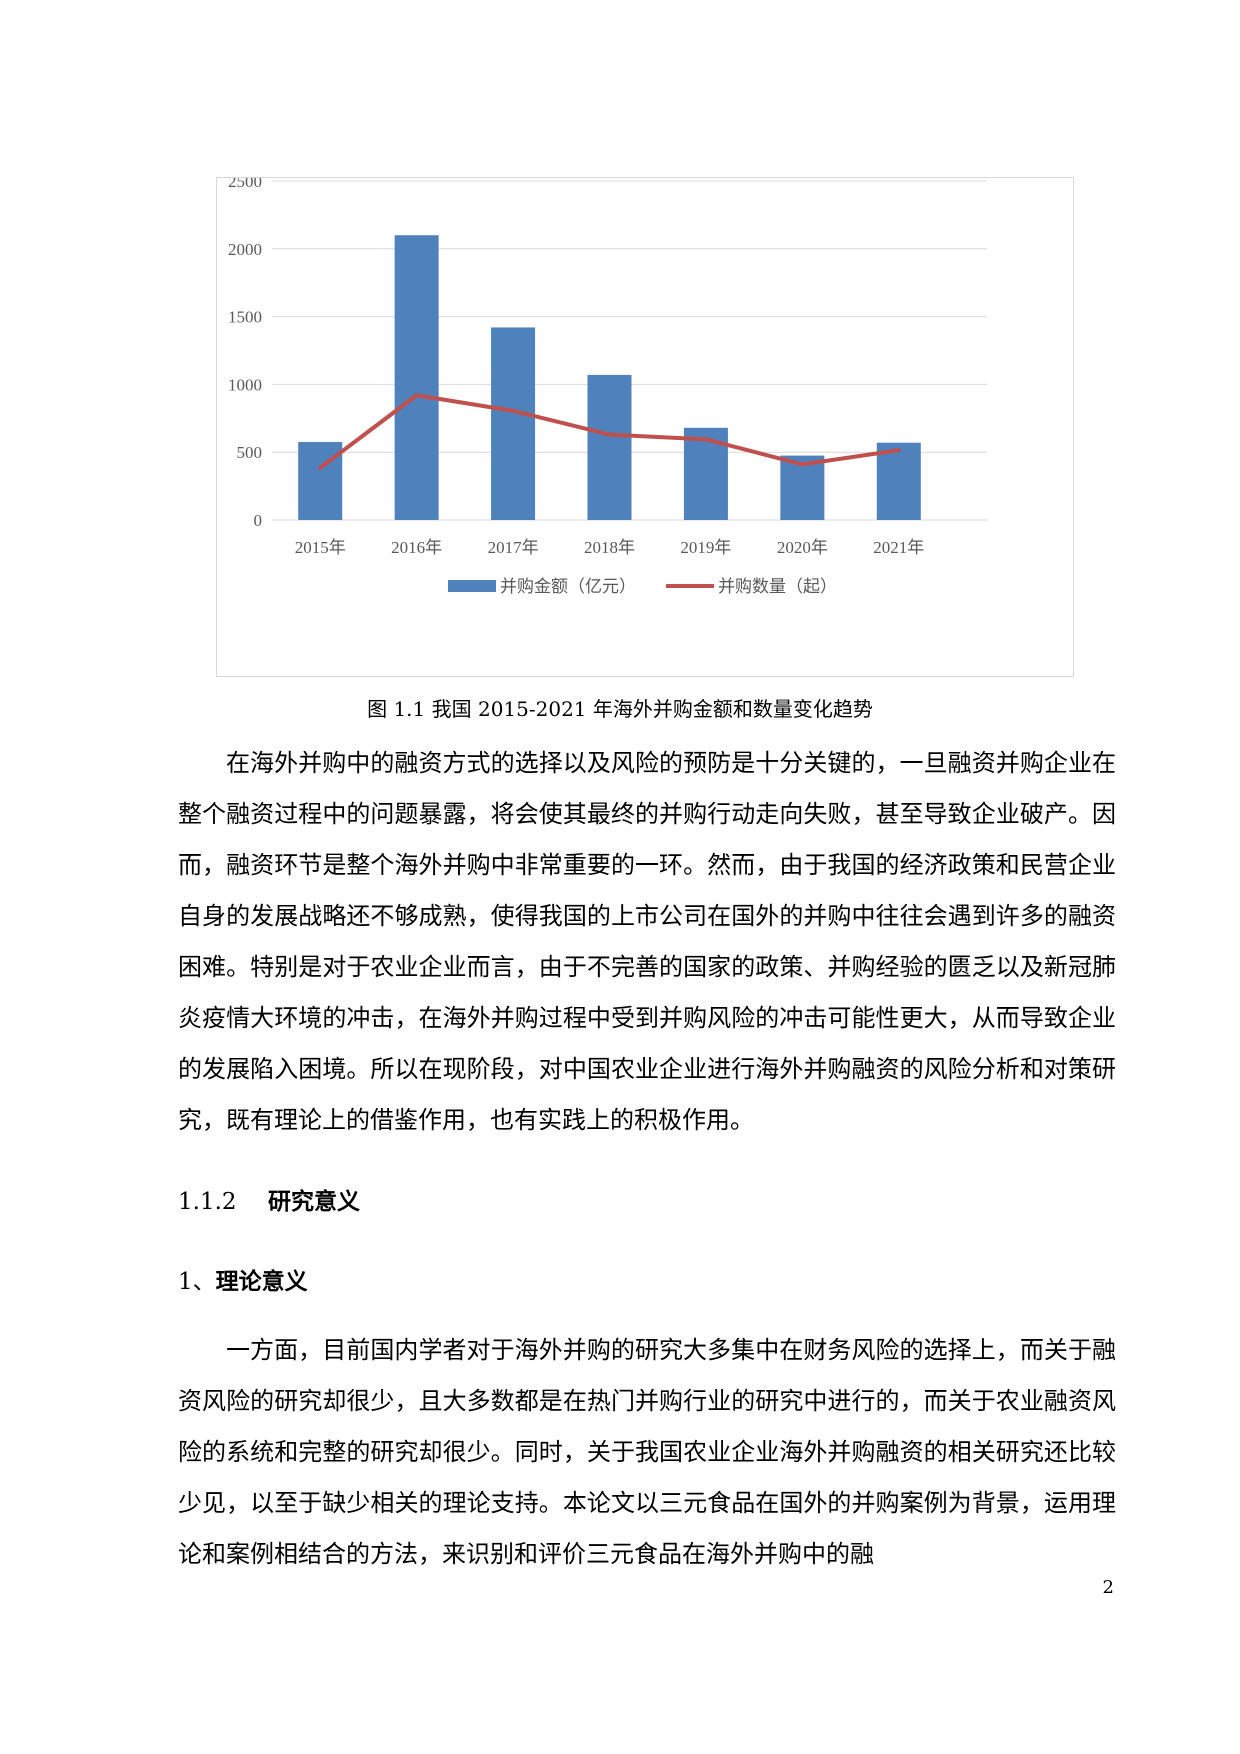  What do you see at coordinates (568, 586) in the screenshot?
I see `legend-label: 并购金额（亿元）` at bounding box center [568, 586].